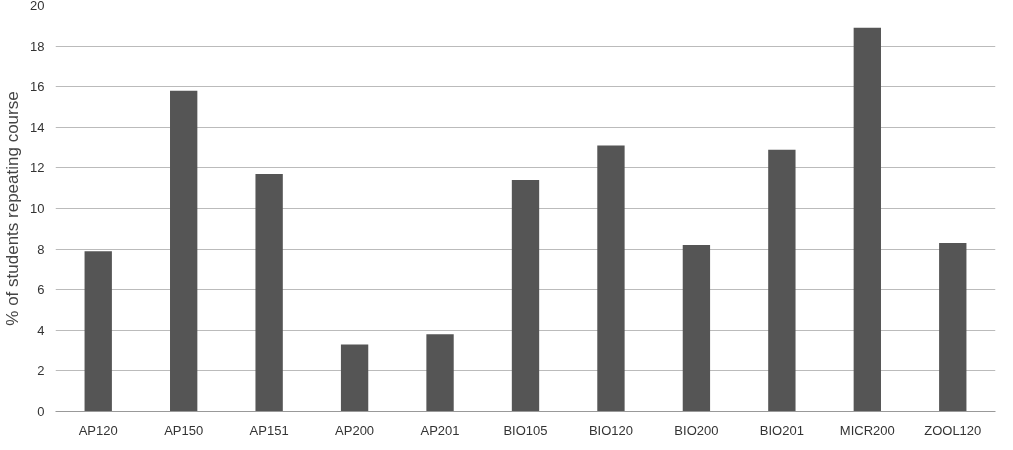 The width and height of the screenshot is (1013, 450). What do you see at coordinates (98, 430) in the screenshot?
I see `x-tick-label: AP120` at bounding box center [98, 430].